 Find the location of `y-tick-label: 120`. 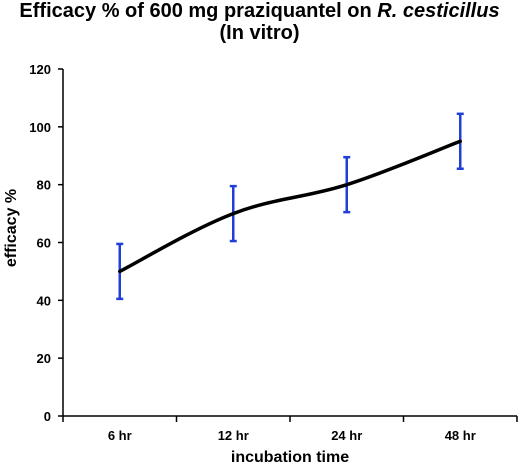

y-tick-label: 120 is located at coordinates (40, 69).